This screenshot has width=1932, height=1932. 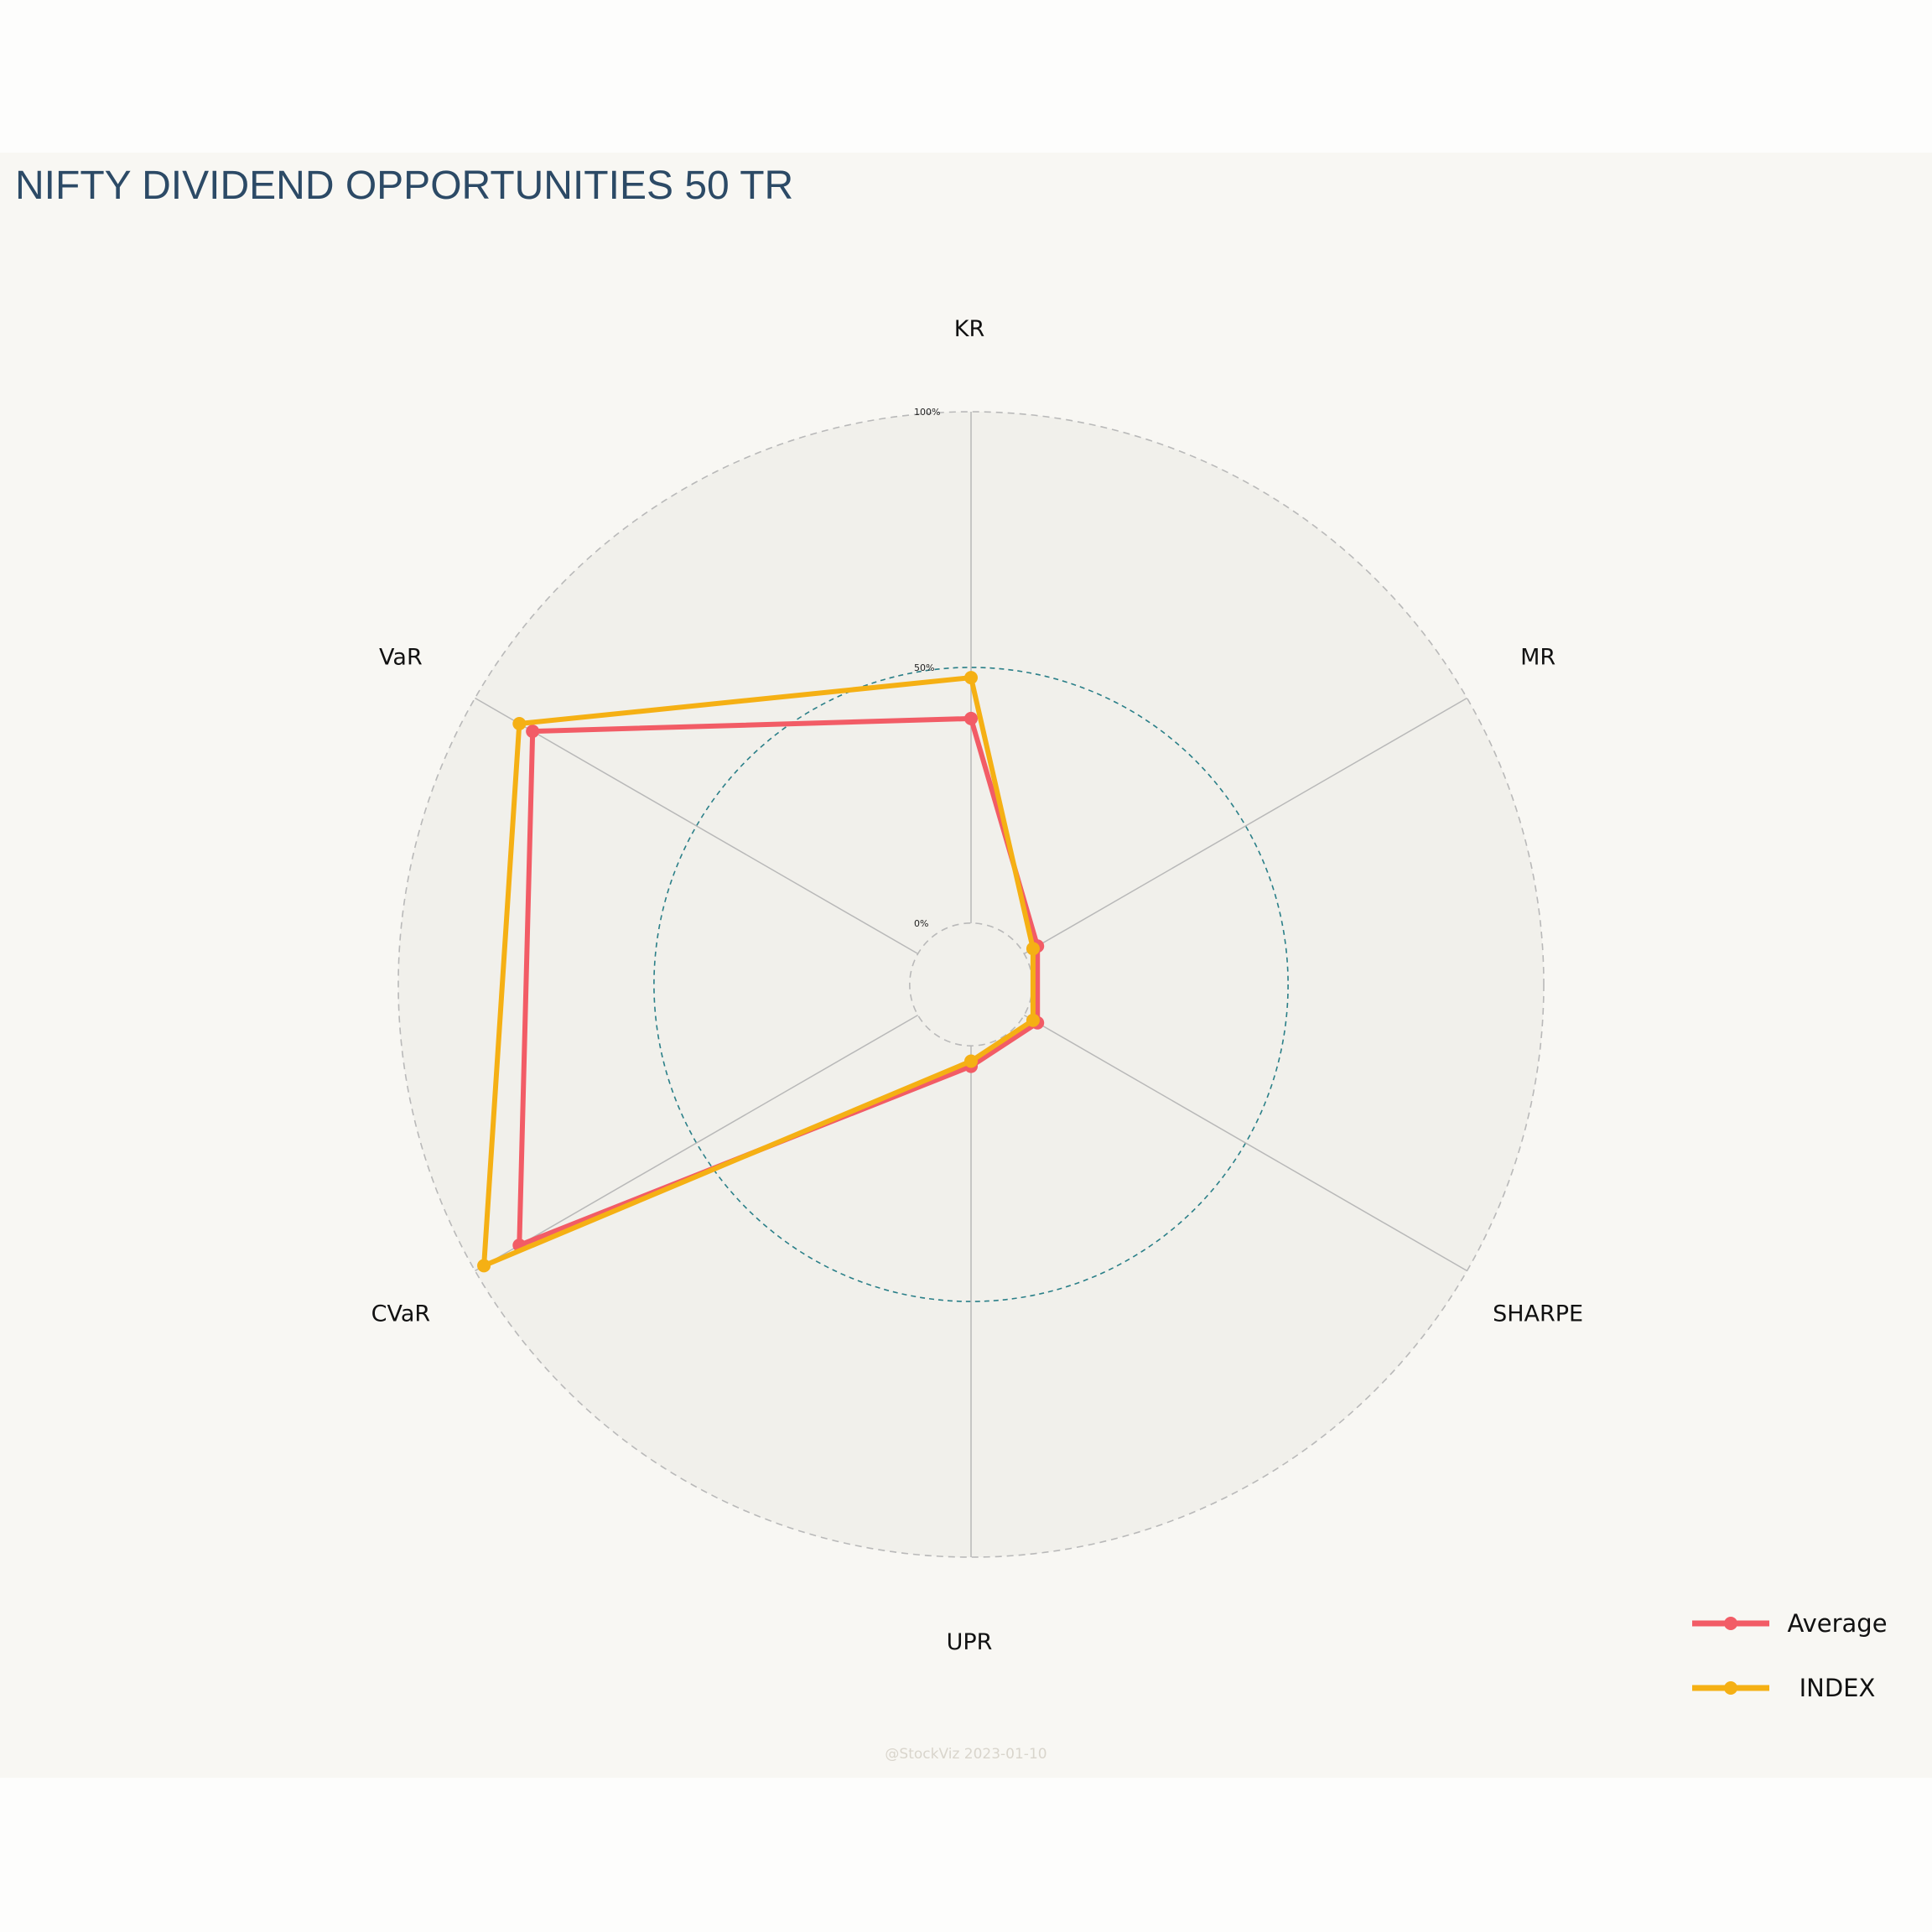 I want to click on axis-label-kr: KR, so click(x=969, y=329).